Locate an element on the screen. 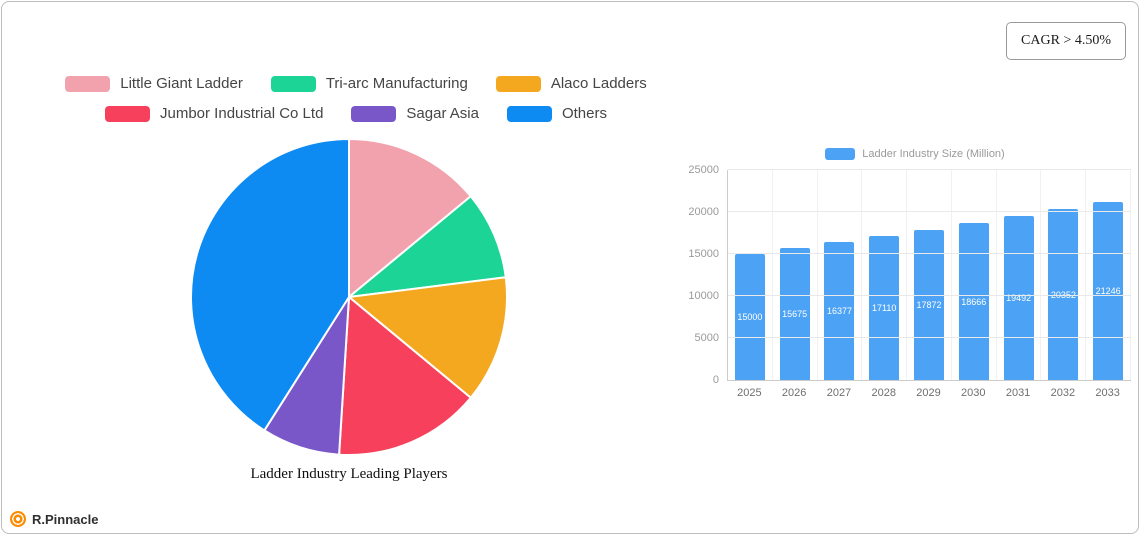 This screenshot has width=1140, height=535. bar-legend-label: Ladder Industry Size (Million) is located at coordinates (933, 154).